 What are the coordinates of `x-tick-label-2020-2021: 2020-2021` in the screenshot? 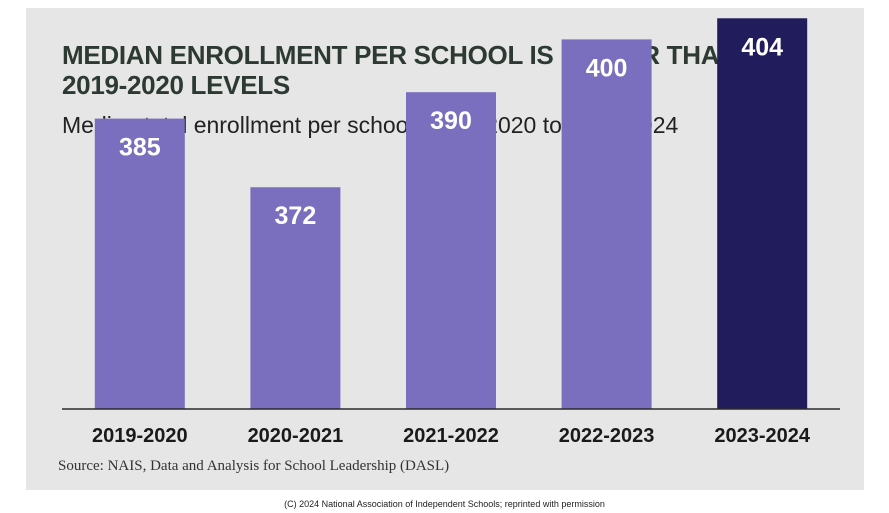 It's located at (296, 436).